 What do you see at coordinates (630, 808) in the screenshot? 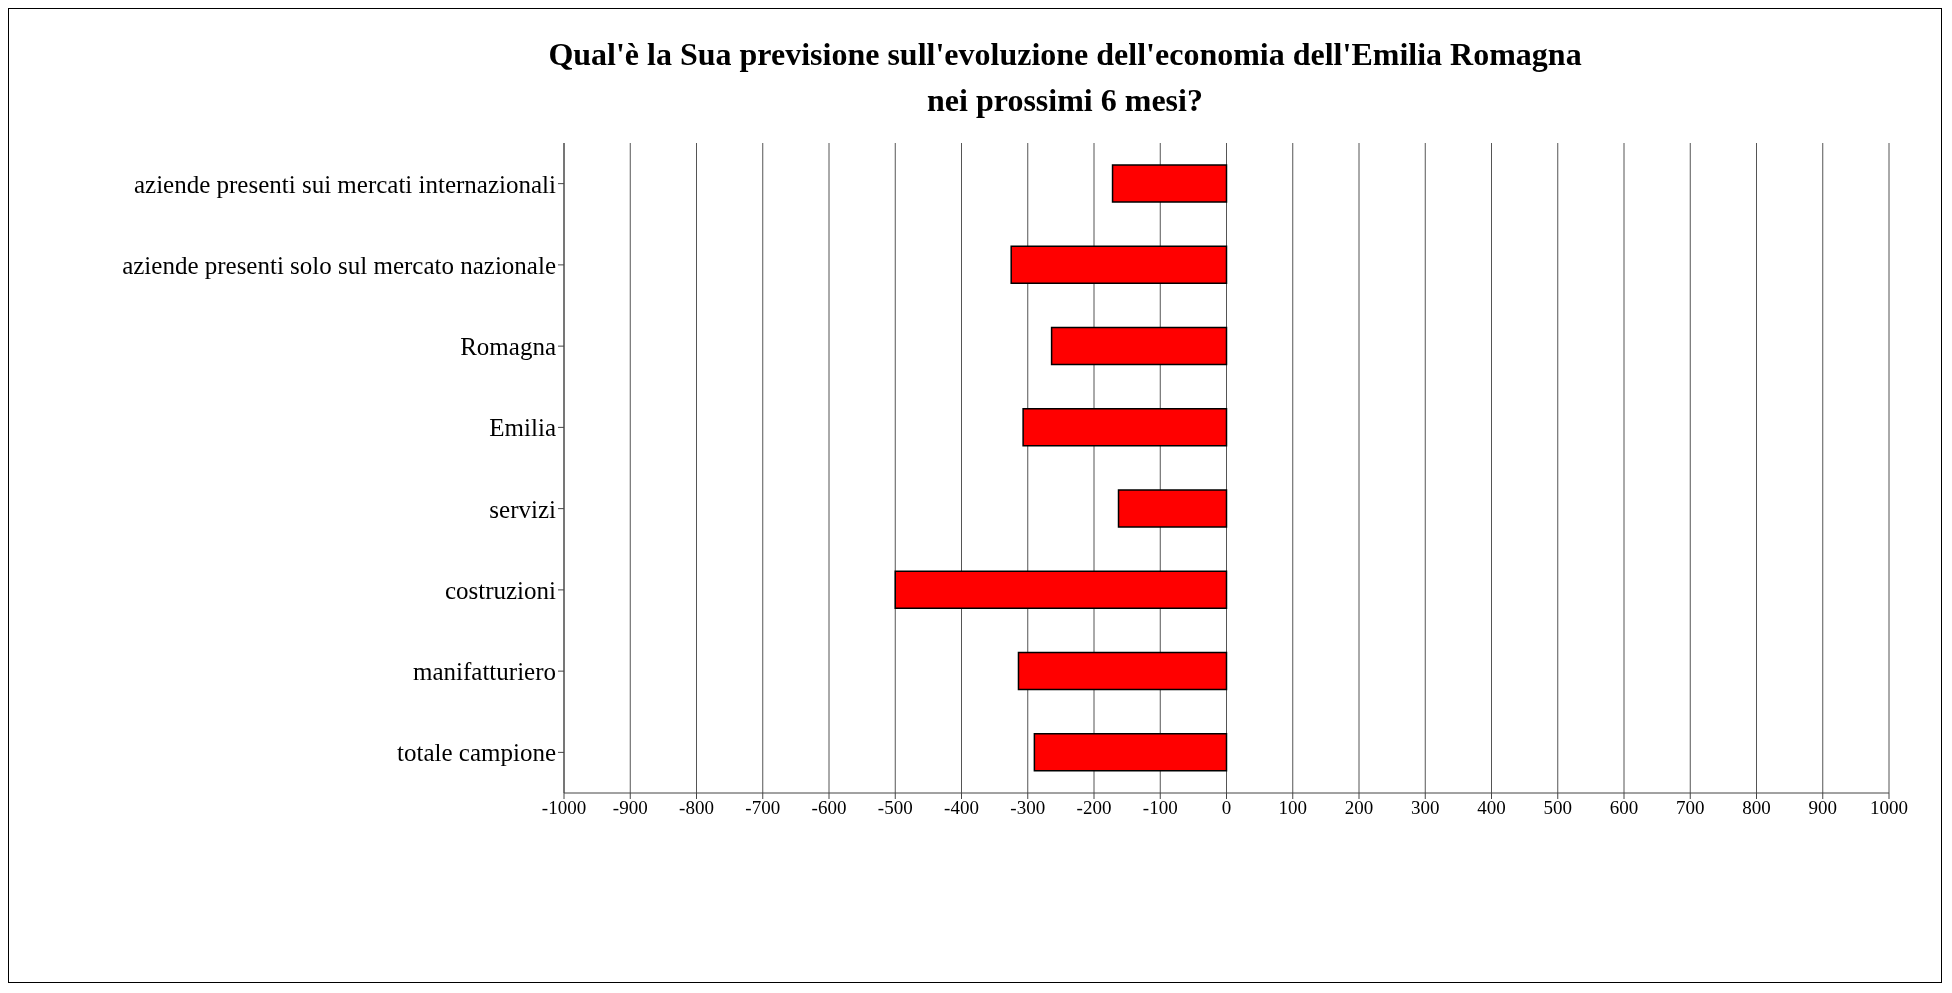
I see `x-tick-label: -900` at bounding box center [630, 808].